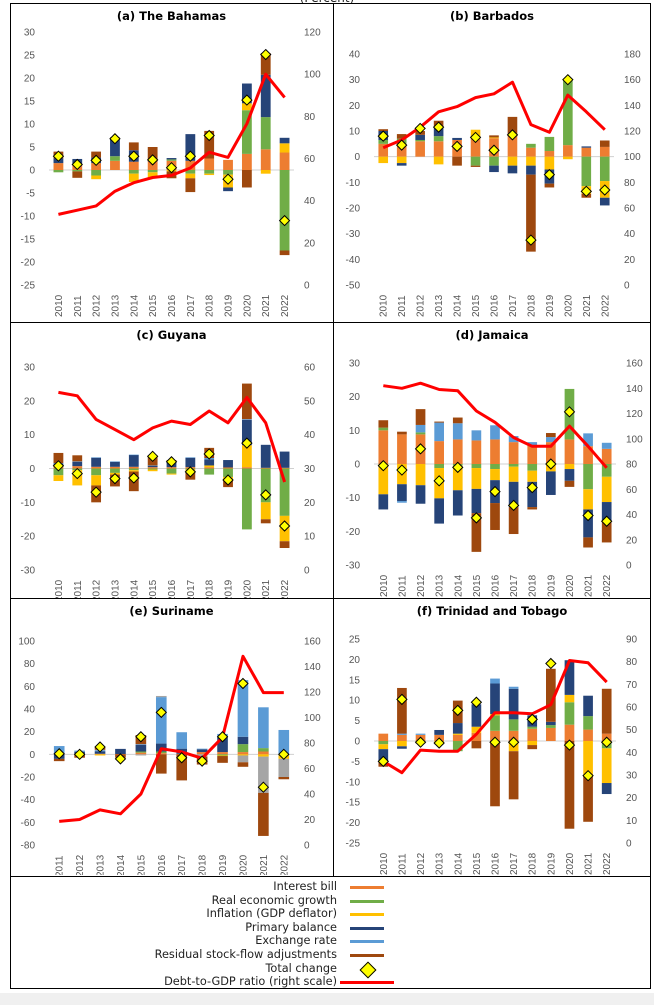 This screenshot has width=654, height=1005. What do you see at coordinates (28, 846) in the screenshot?
I see `y-tick-label: -80` at bounding box center [28, 846].